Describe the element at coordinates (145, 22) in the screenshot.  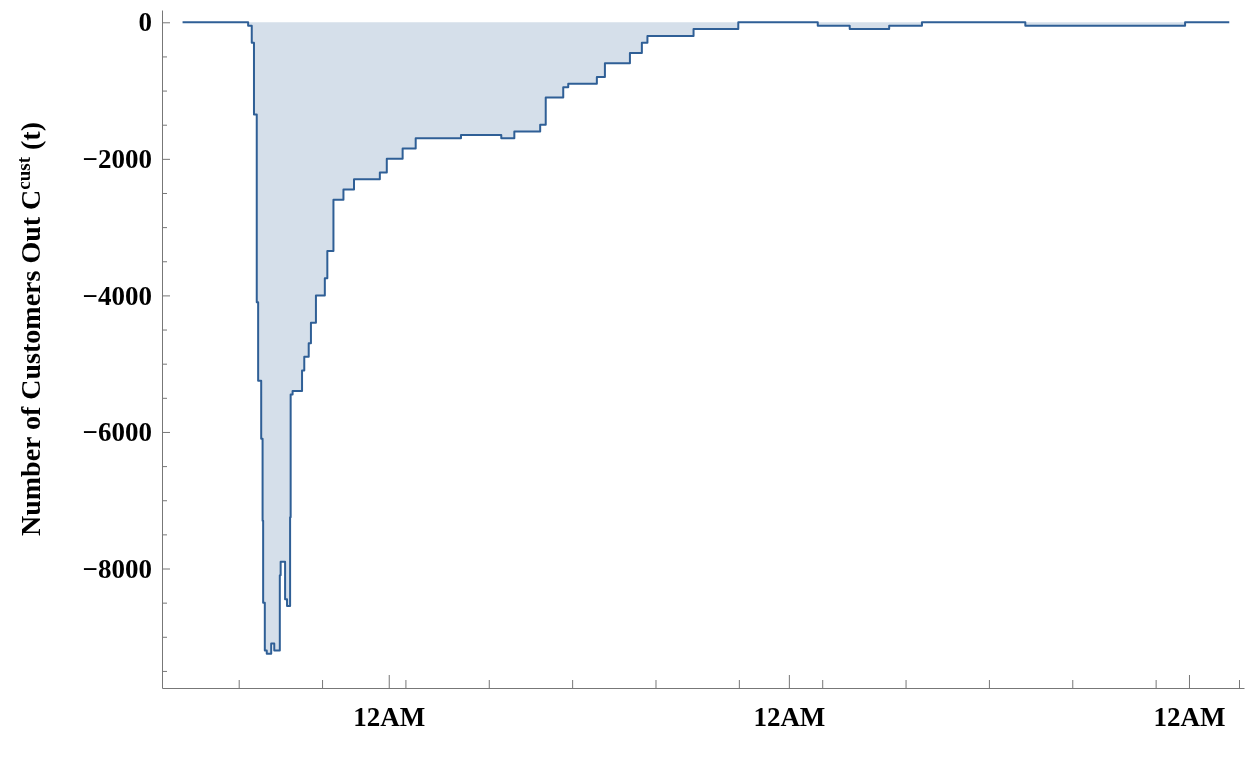
I see `y-tick-label: 0` at that location.